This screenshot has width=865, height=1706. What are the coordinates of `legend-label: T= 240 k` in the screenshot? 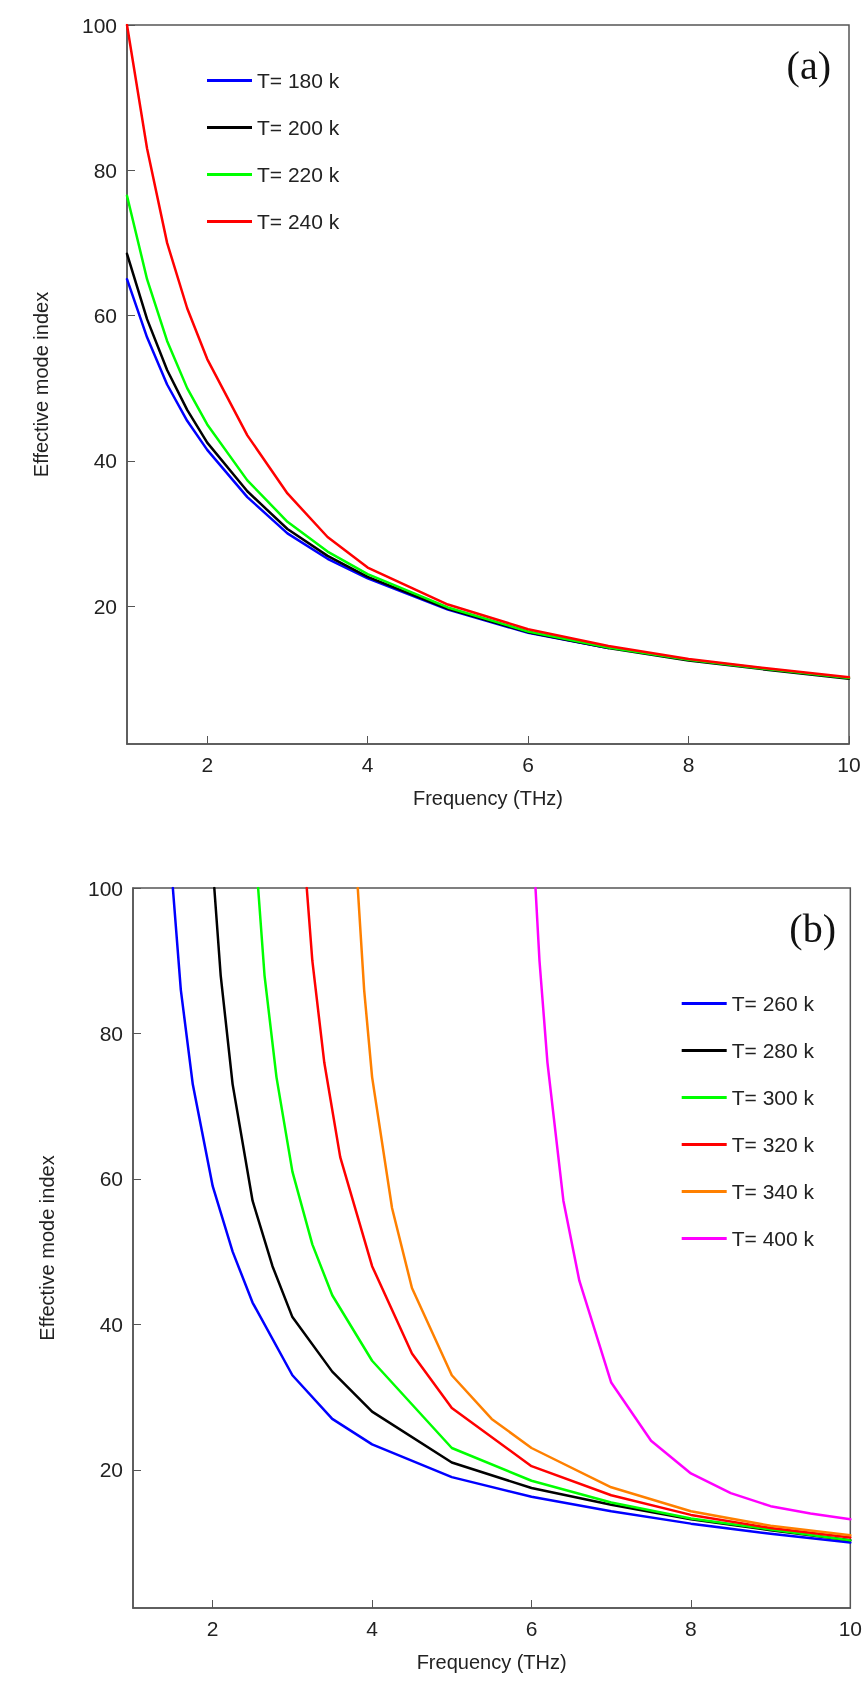 It's located at (298, 221).